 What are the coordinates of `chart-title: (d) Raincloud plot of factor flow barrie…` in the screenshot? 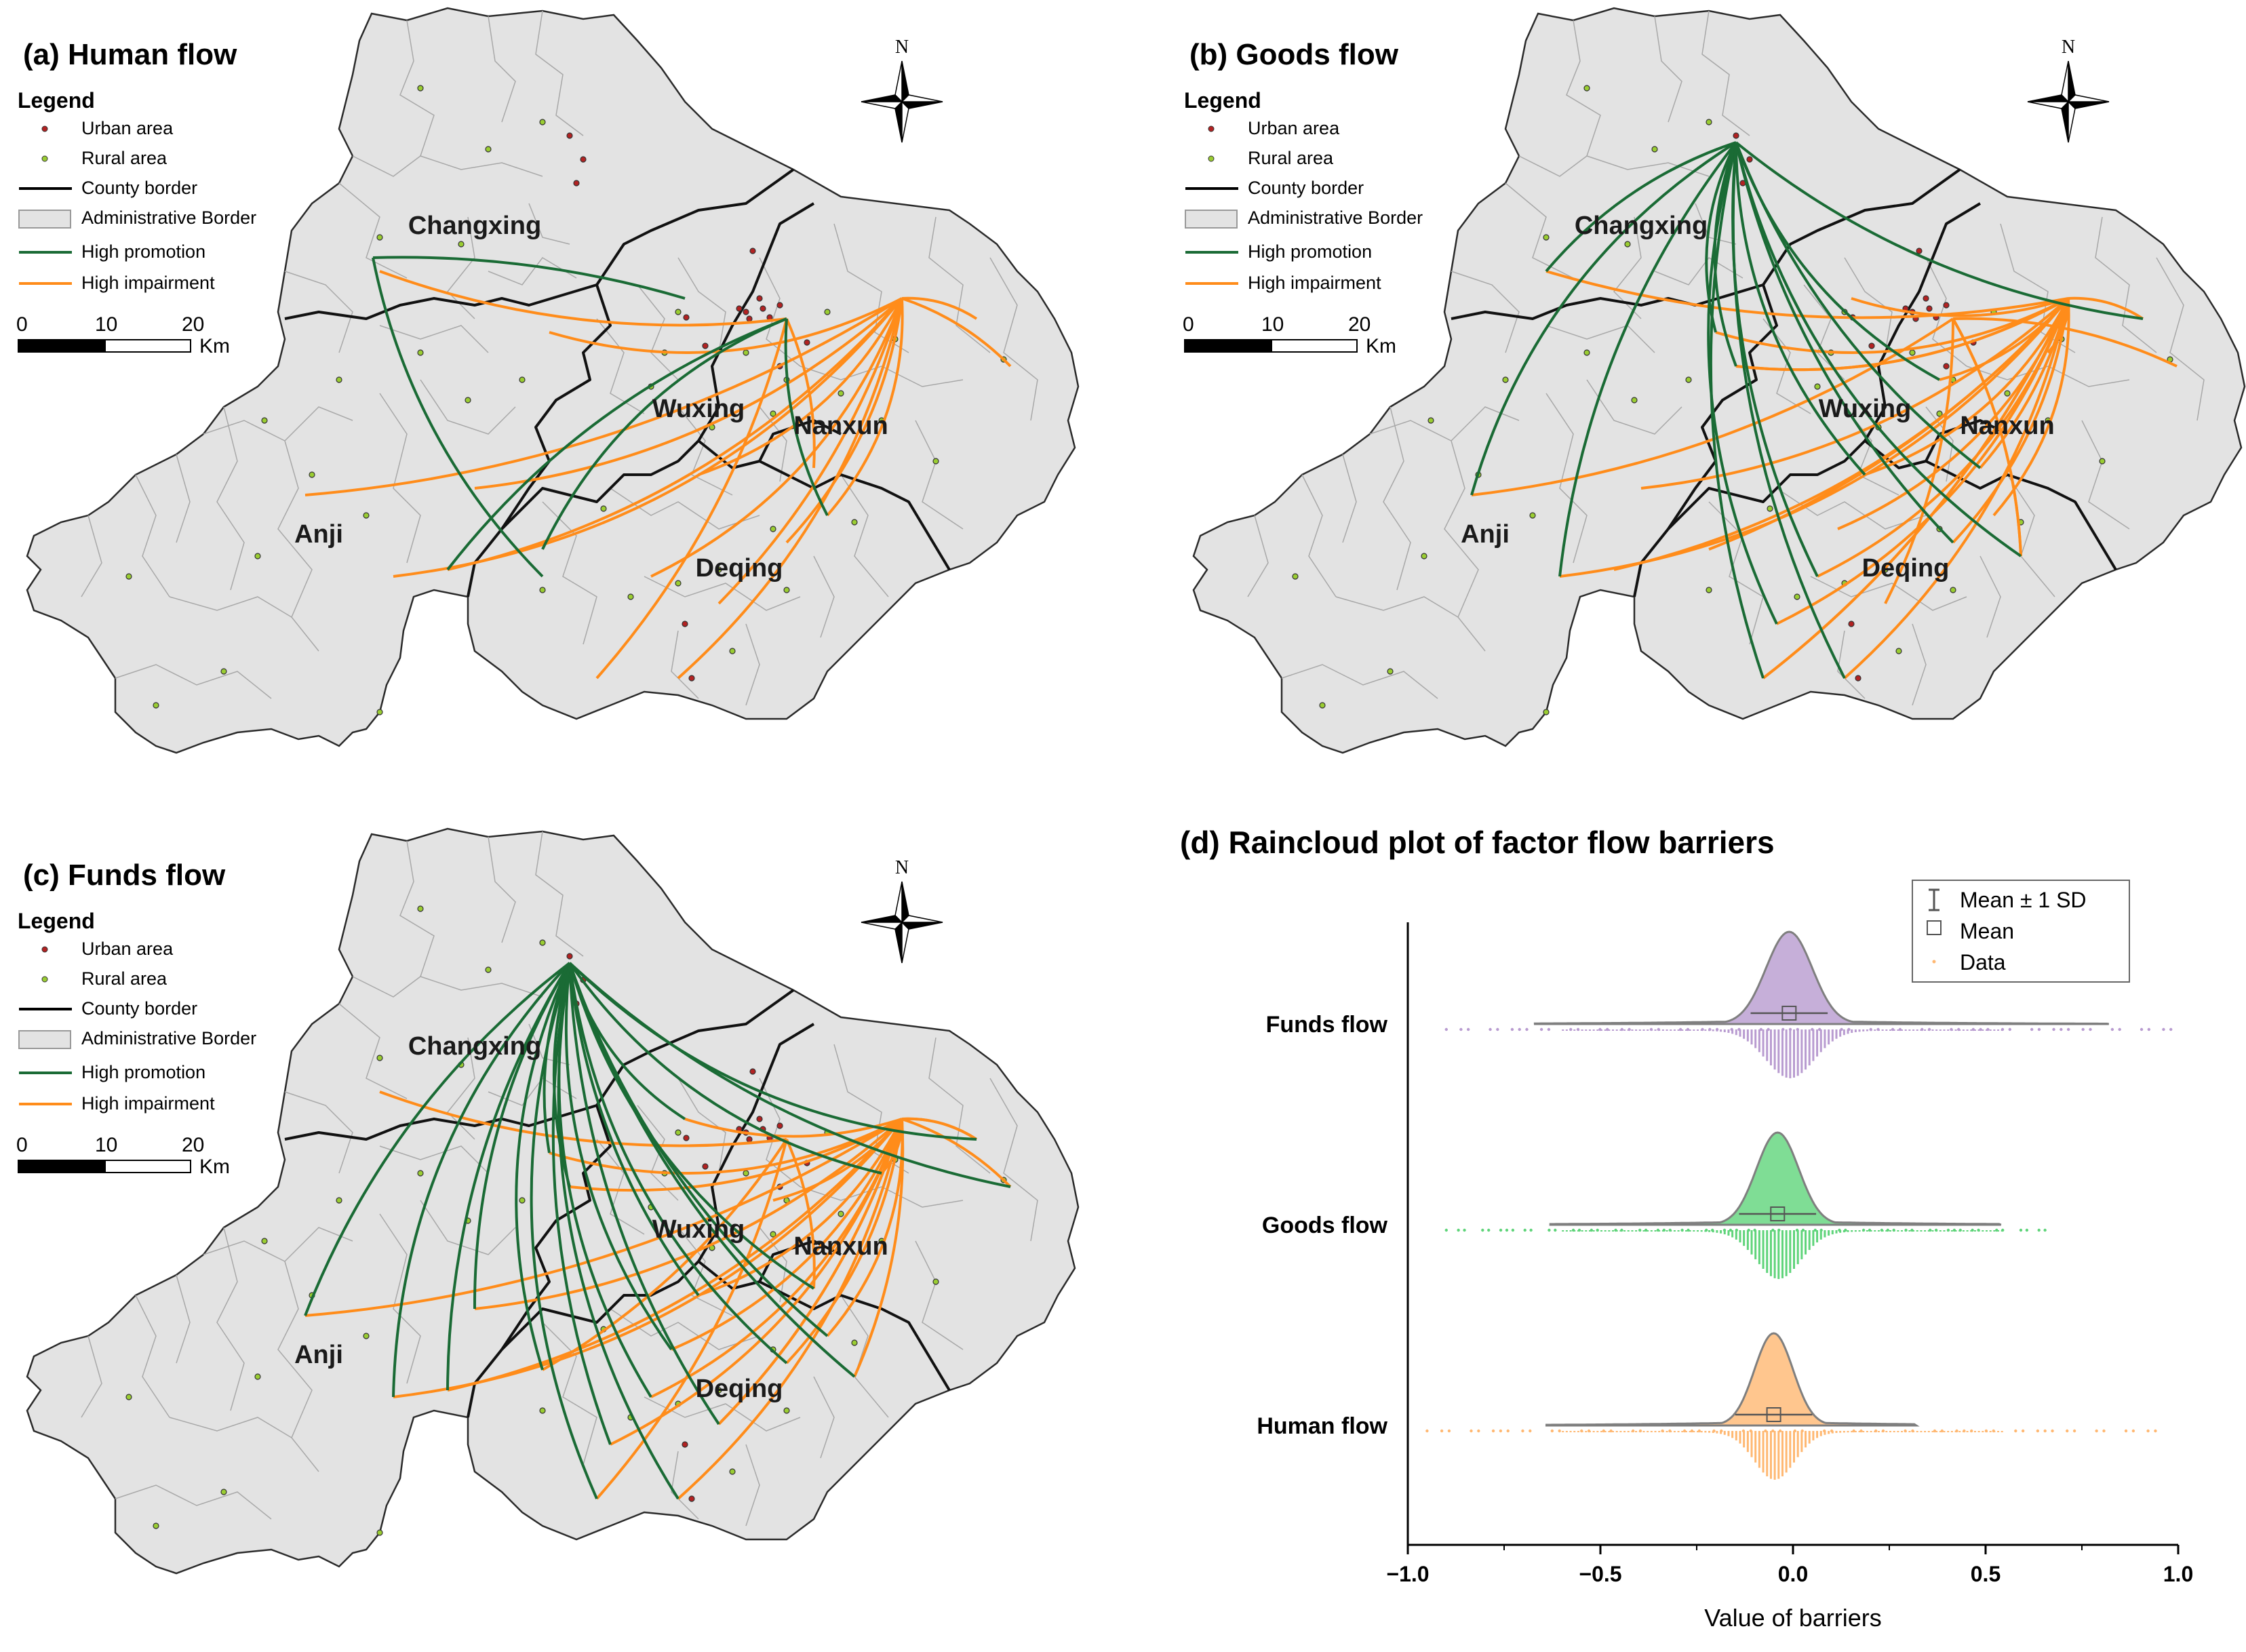 It's located at (1477, 842).